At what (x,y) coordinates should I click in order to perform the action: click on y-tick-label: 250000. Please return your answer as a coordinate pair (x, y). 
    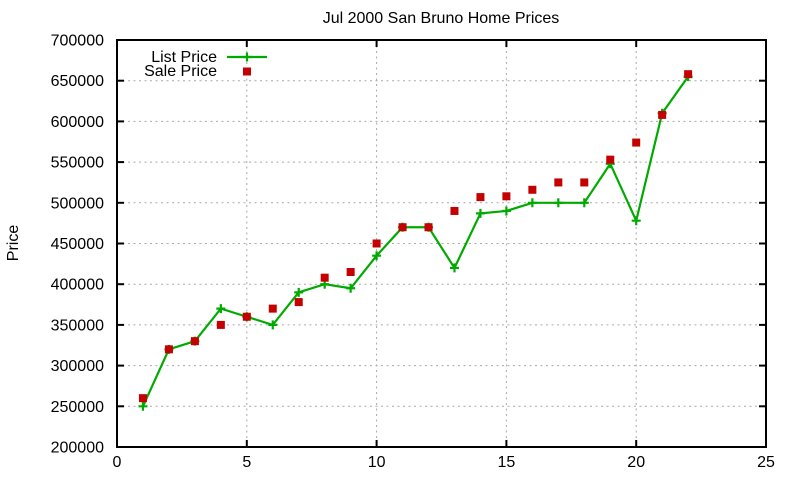
    Looking at the image, I should click on (77, 407).